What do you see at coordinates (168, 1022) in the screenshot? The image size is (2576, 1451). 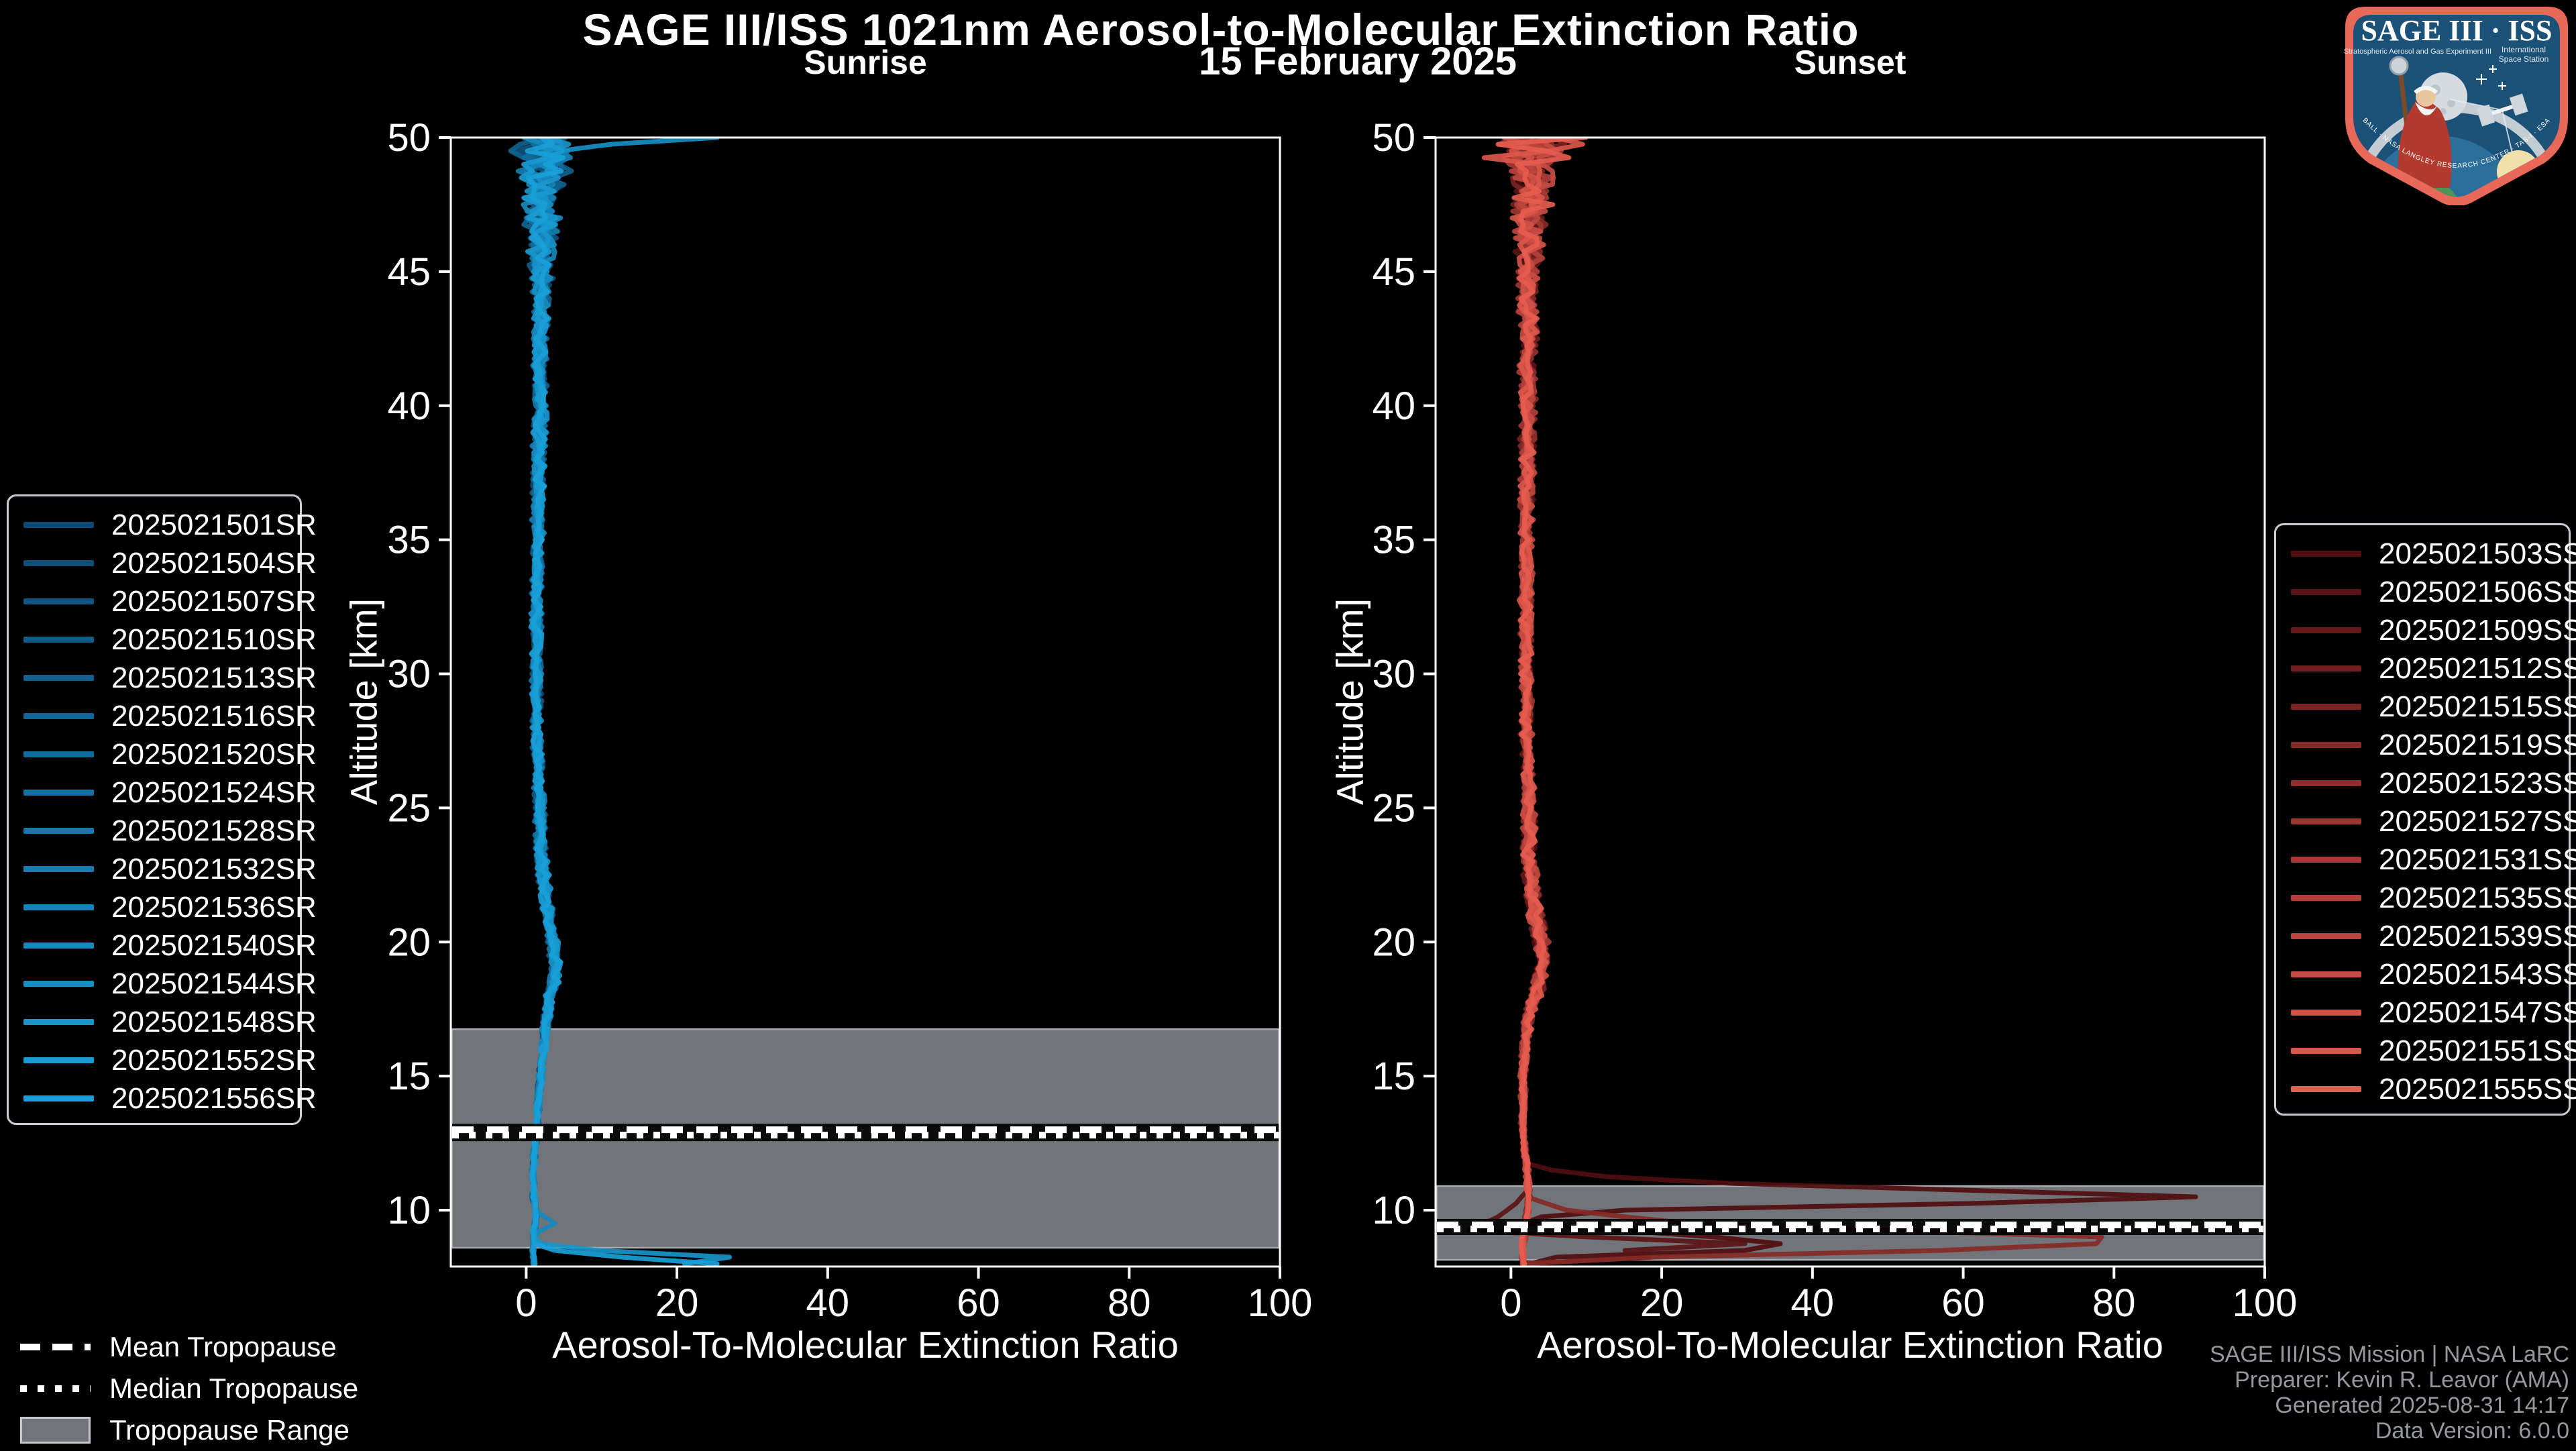 I see `legend-item-2025021548SR: 2025021548SR` at bounding box center [168, 1022].